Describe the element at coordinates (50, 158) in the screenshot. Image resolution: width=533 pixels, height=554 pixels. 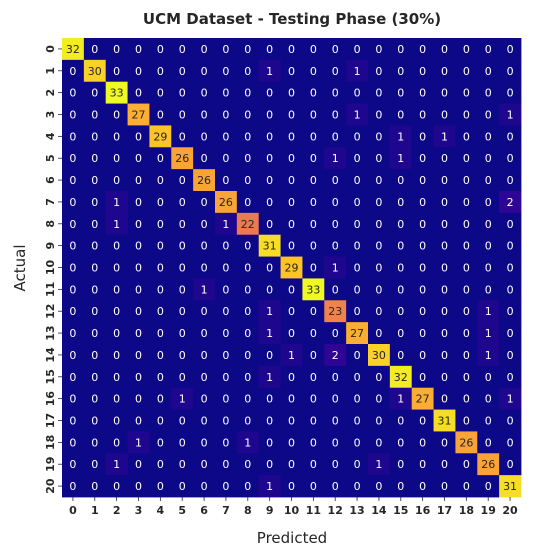
I see `y-tick-label: 5` at that location.